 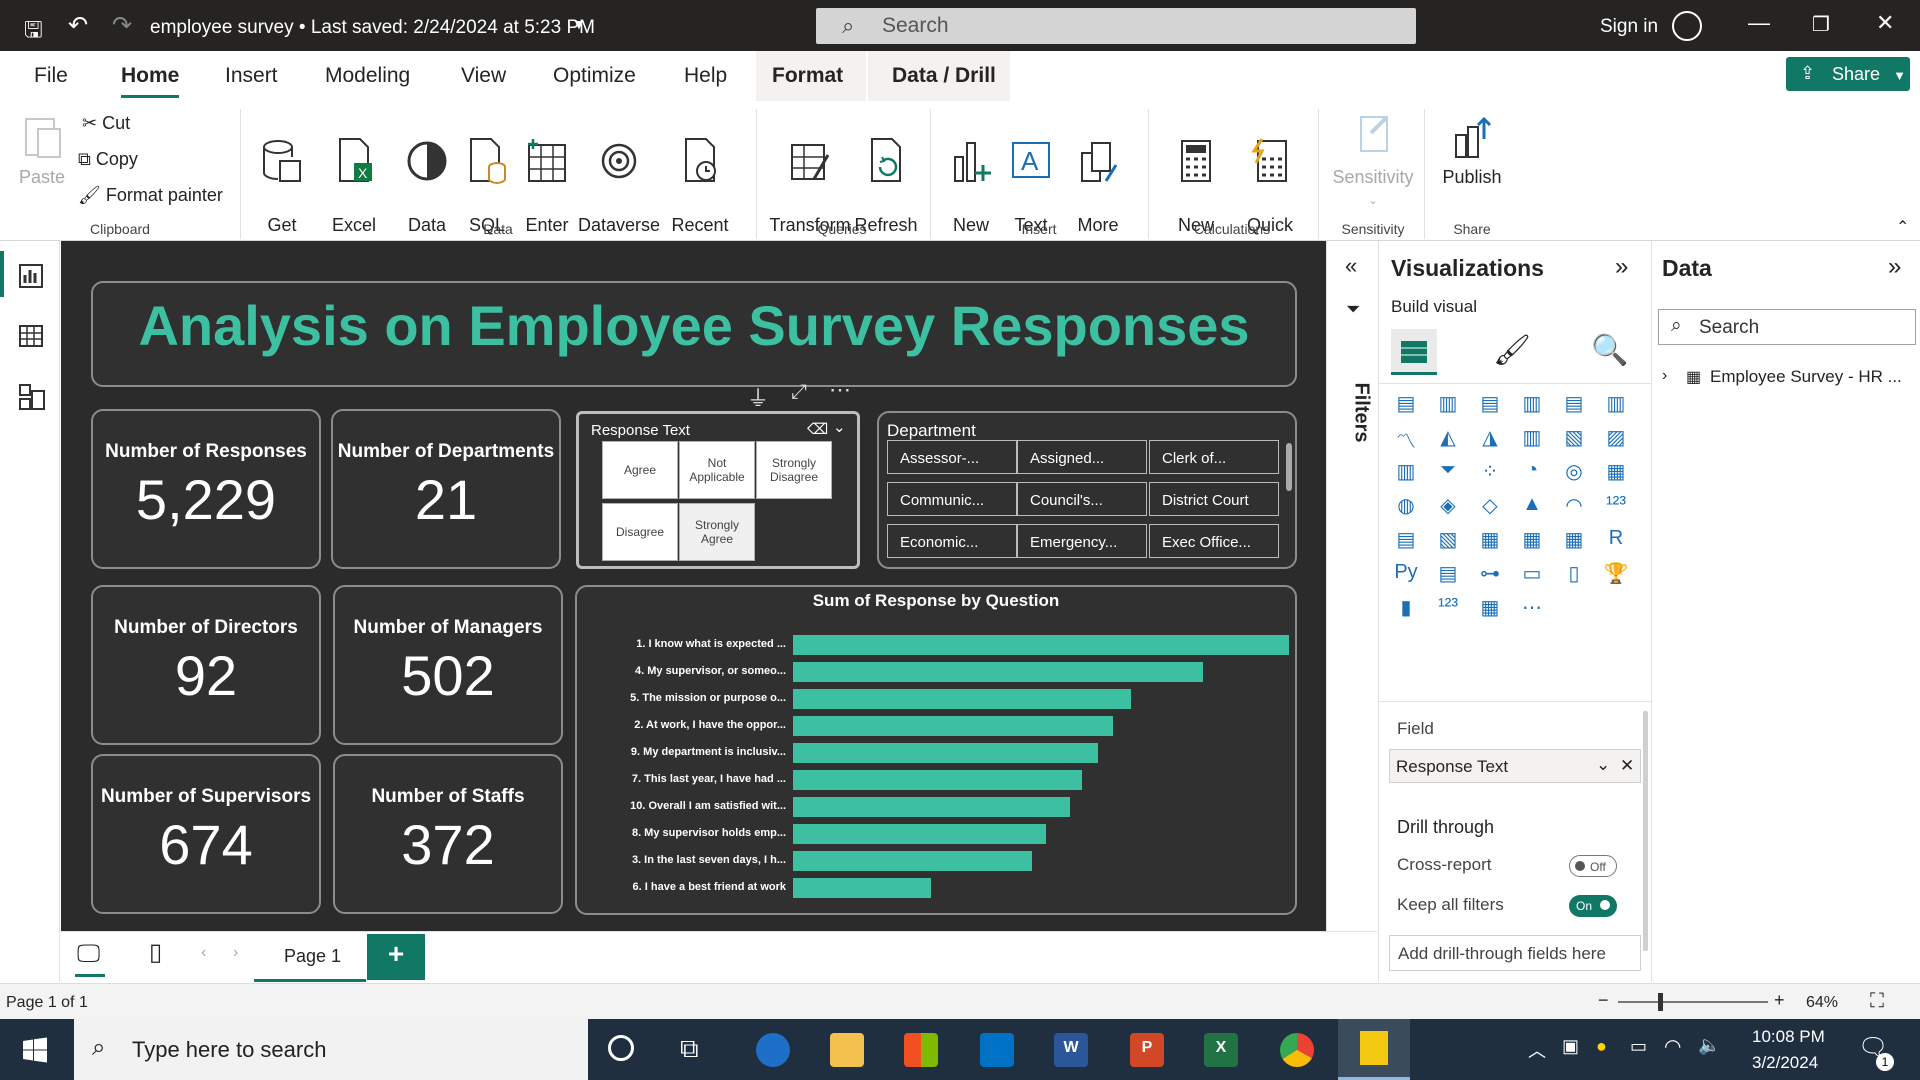 I want to click on slicer-option-disagree: Disagree, so click(x=640, y=532).